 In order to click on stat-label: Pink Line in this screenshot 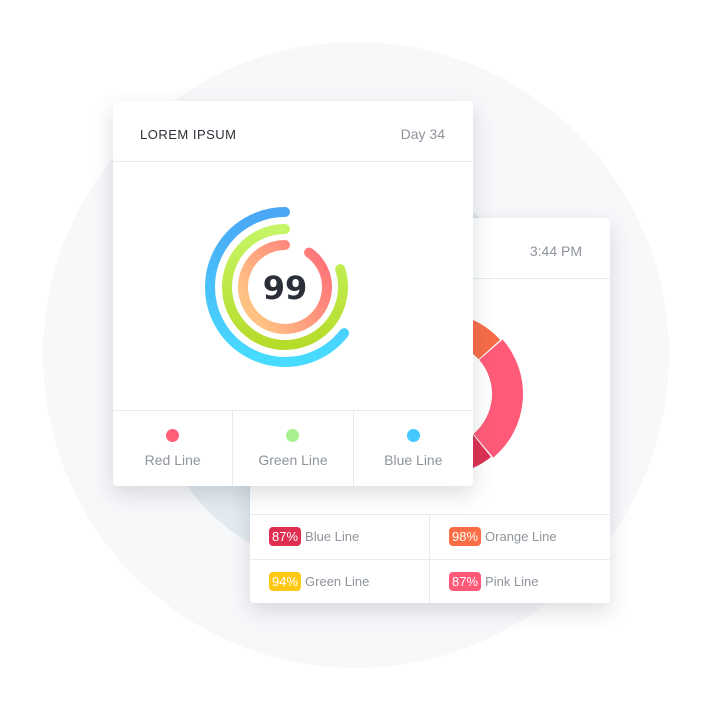, I will do `click(512, 581)`.